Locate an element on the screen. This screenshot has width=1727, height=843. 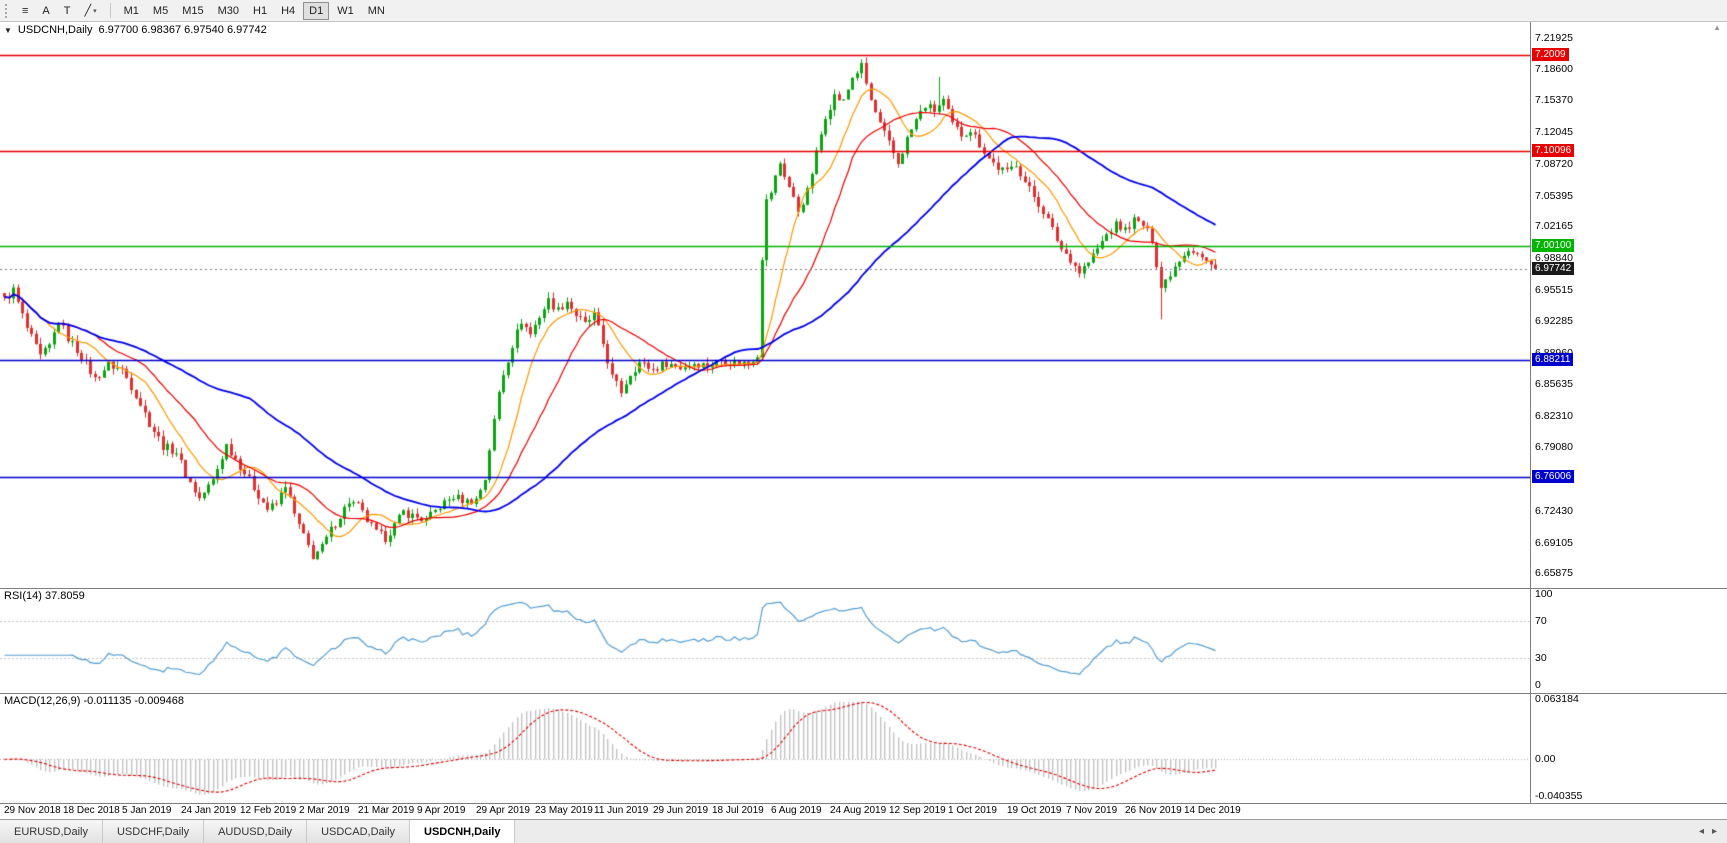
rsi-indicator-label: RSI(14) 37.8059 is located at coordinates (44, 596).